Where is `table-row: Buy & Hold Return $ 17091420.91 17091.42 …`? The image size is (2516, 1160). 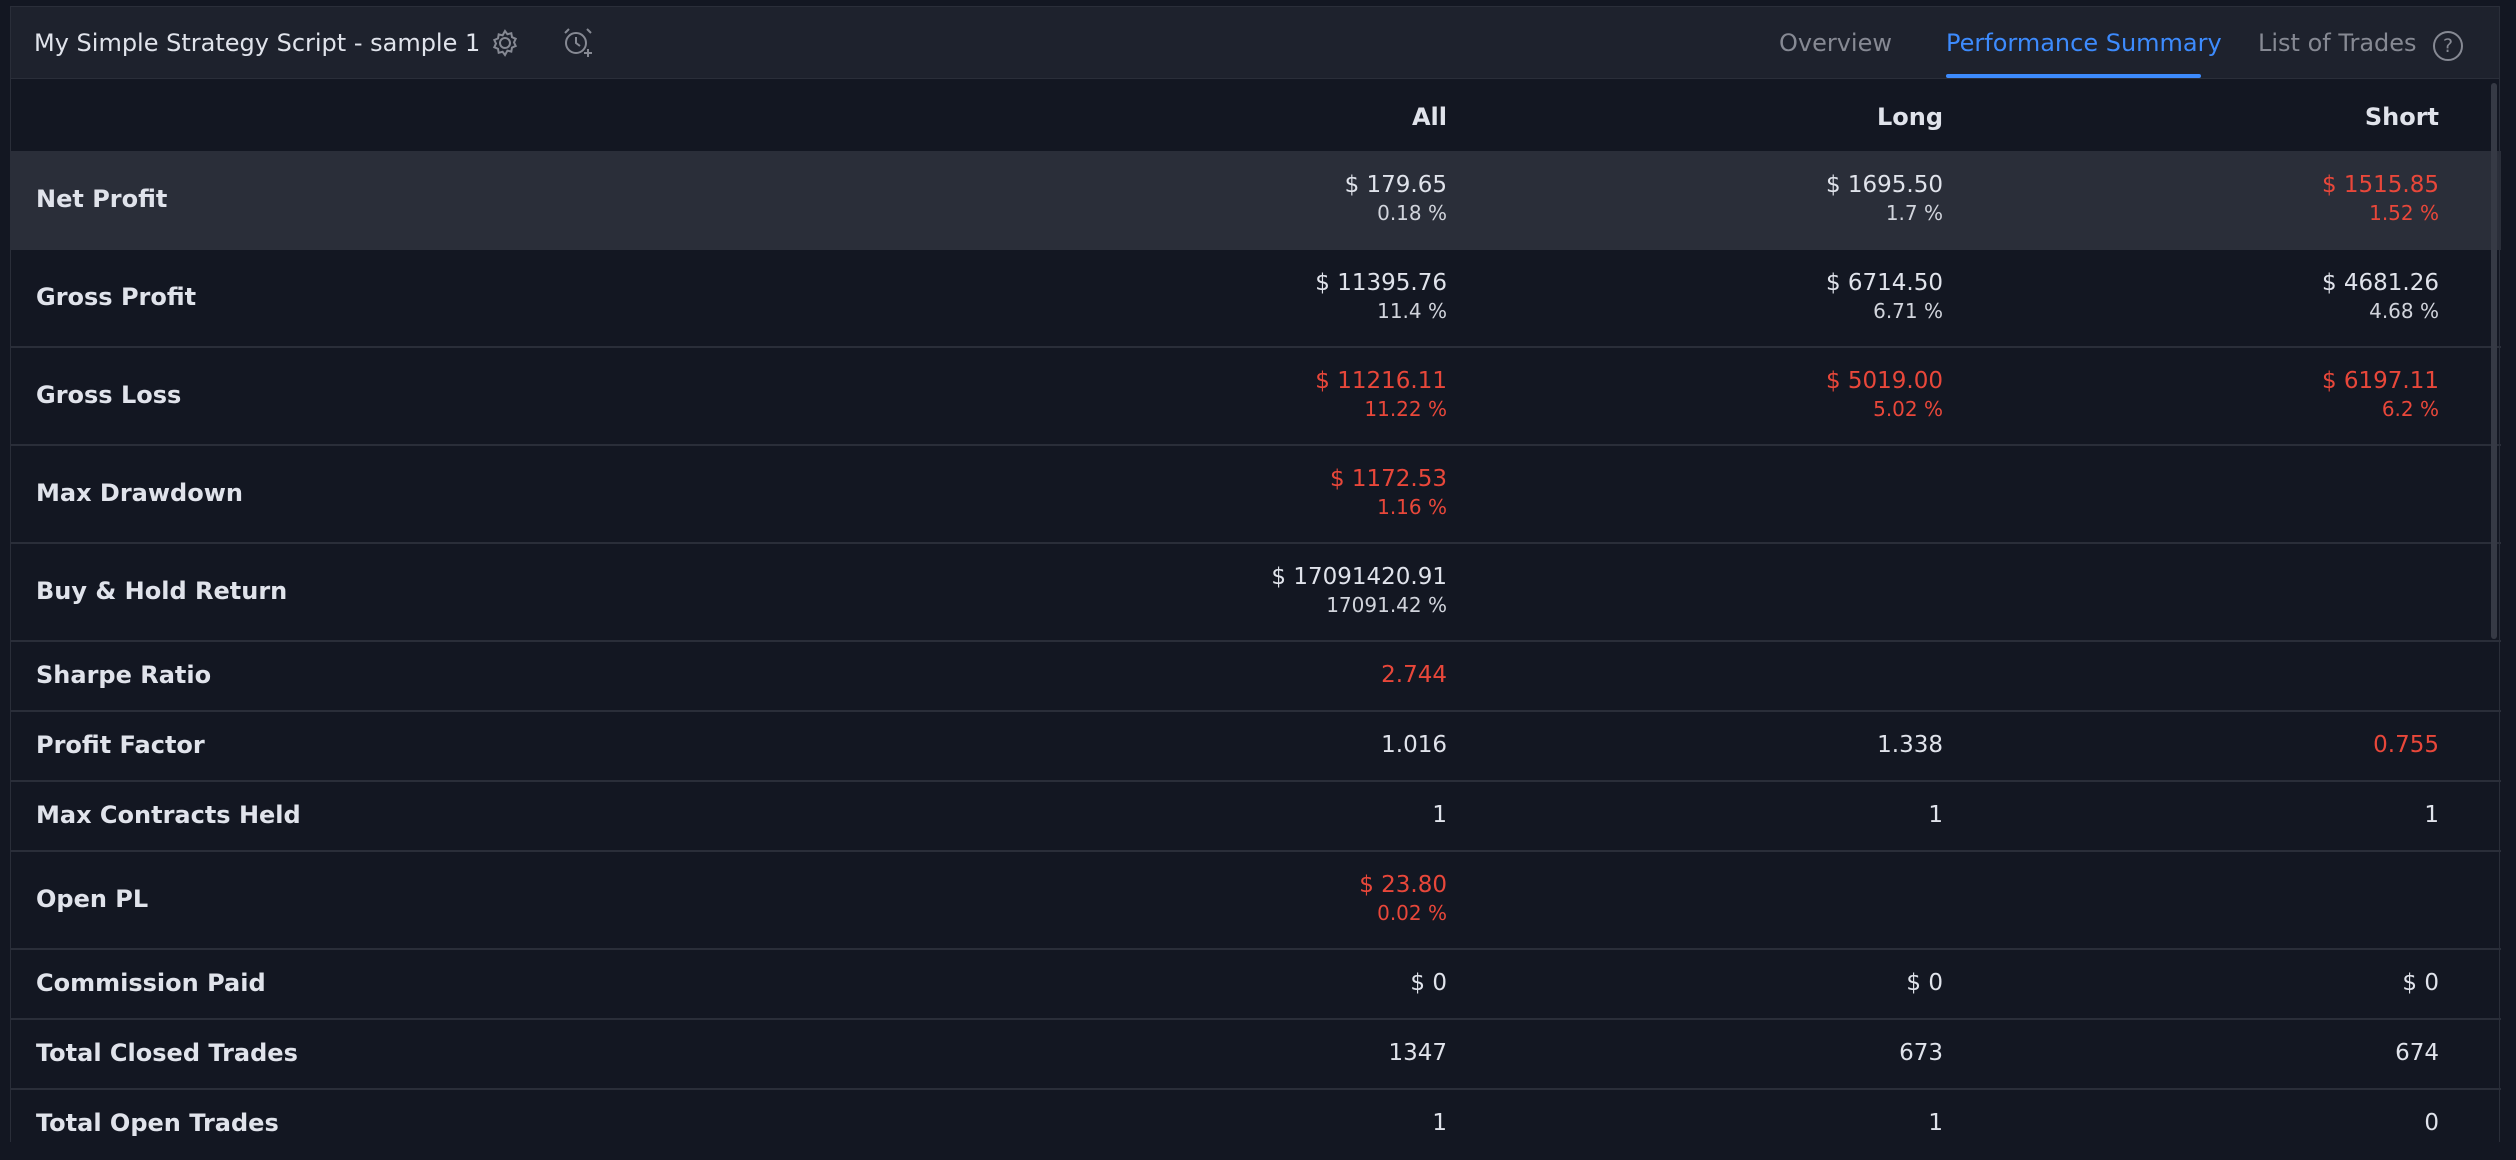
table-row: Buy & Hold Return $ 17091420.91 17091.42 … is located at coordinates (1256, 593).